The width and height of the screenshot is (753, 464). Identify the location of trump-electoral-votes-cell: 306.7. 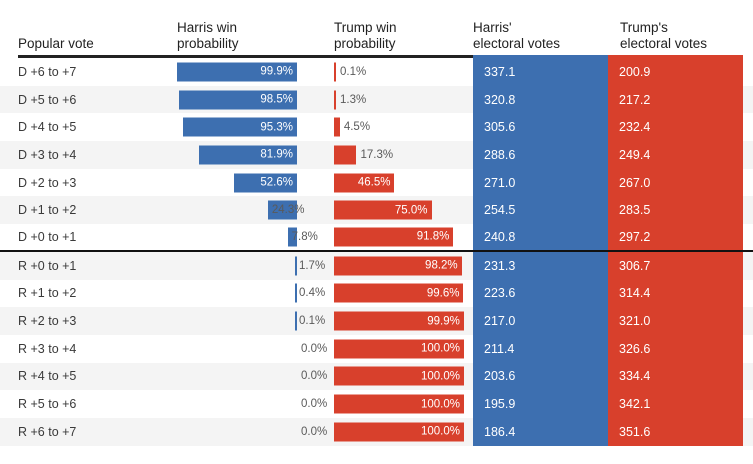
(675, 265).